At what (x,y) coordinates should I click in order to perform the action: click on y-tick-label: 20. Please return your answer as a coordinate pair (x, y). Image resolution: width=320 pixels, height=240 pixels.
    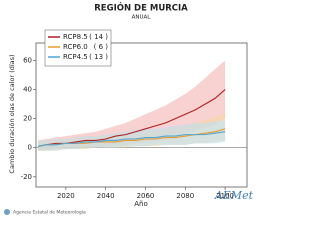
    Looking at the image, I should click on (27, 119).